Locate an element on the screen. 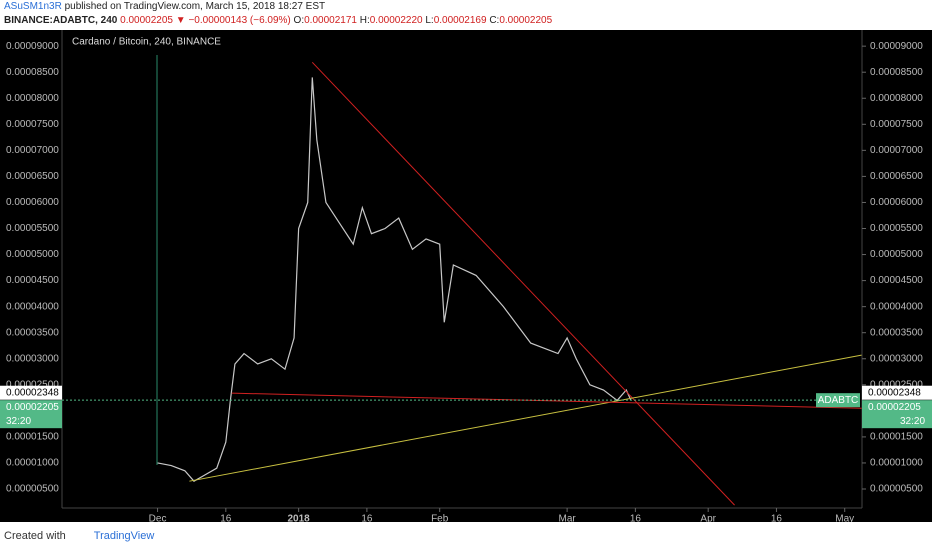 The image size is (932, 550). x-tick-label: Feb is located at coordinates (440, 518).